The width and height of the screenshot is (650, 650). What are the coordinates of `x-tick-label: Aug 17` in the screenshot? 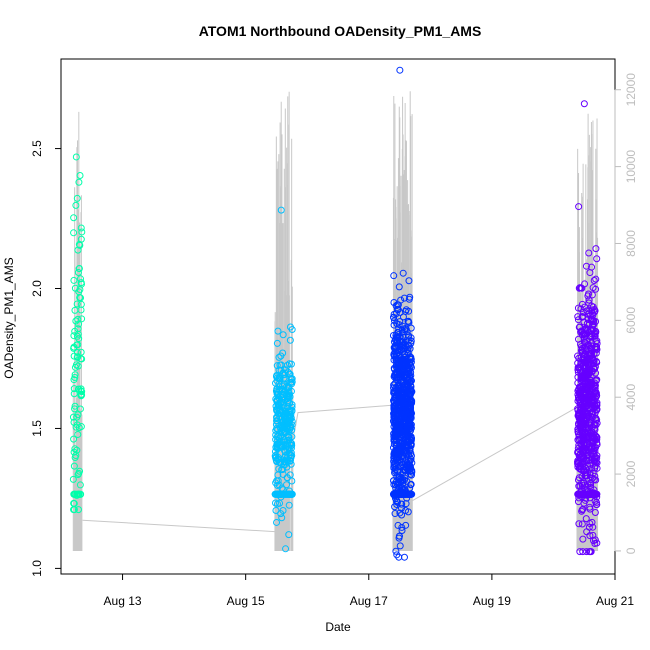 It's located at (369, 601).